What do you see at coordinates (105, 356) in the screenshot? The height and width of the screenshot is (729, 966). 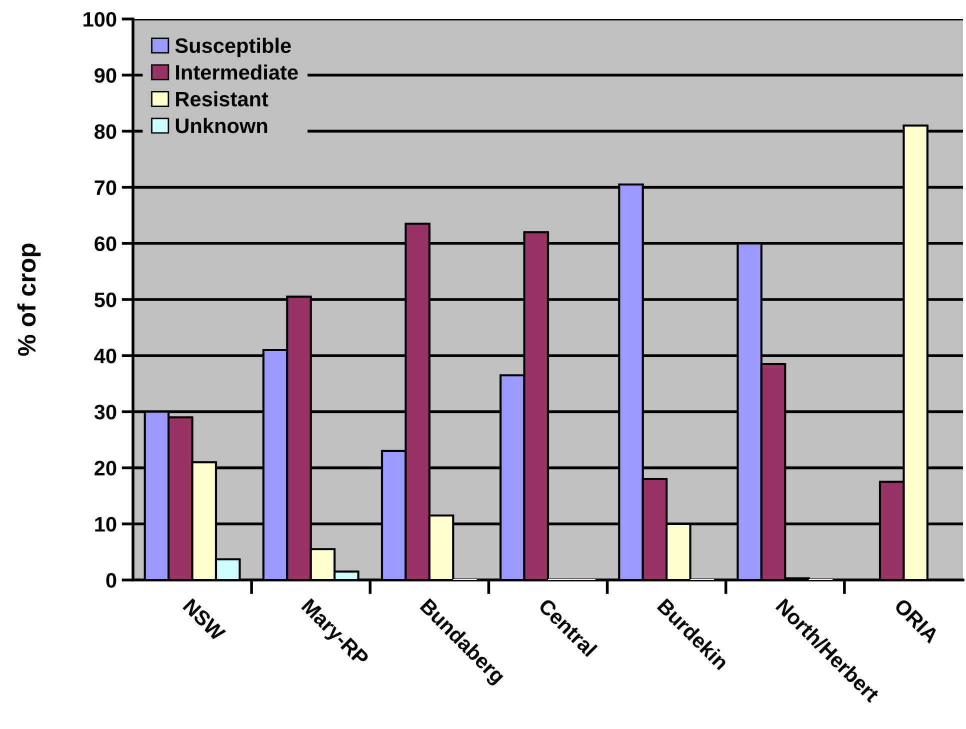 I see `y-tick-label: 40` at bounding box center [105, 356].